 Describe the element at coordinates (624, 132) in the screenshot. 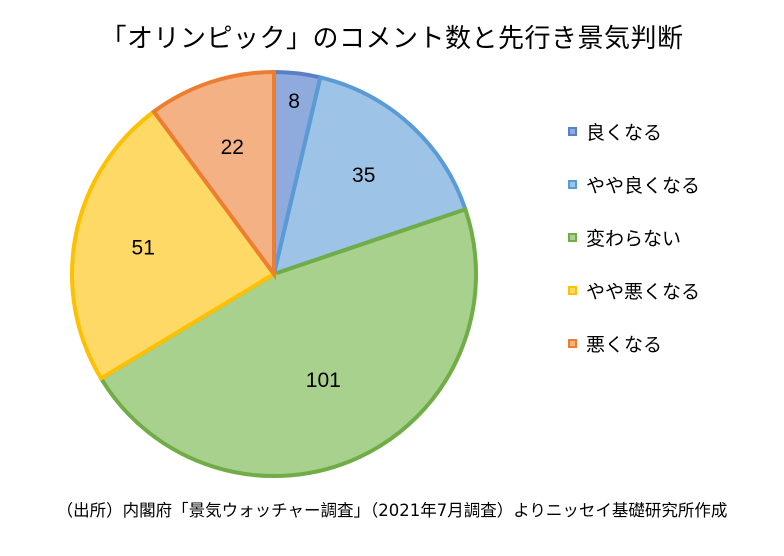

I see `legend-label-1: 良くなる` at that location.